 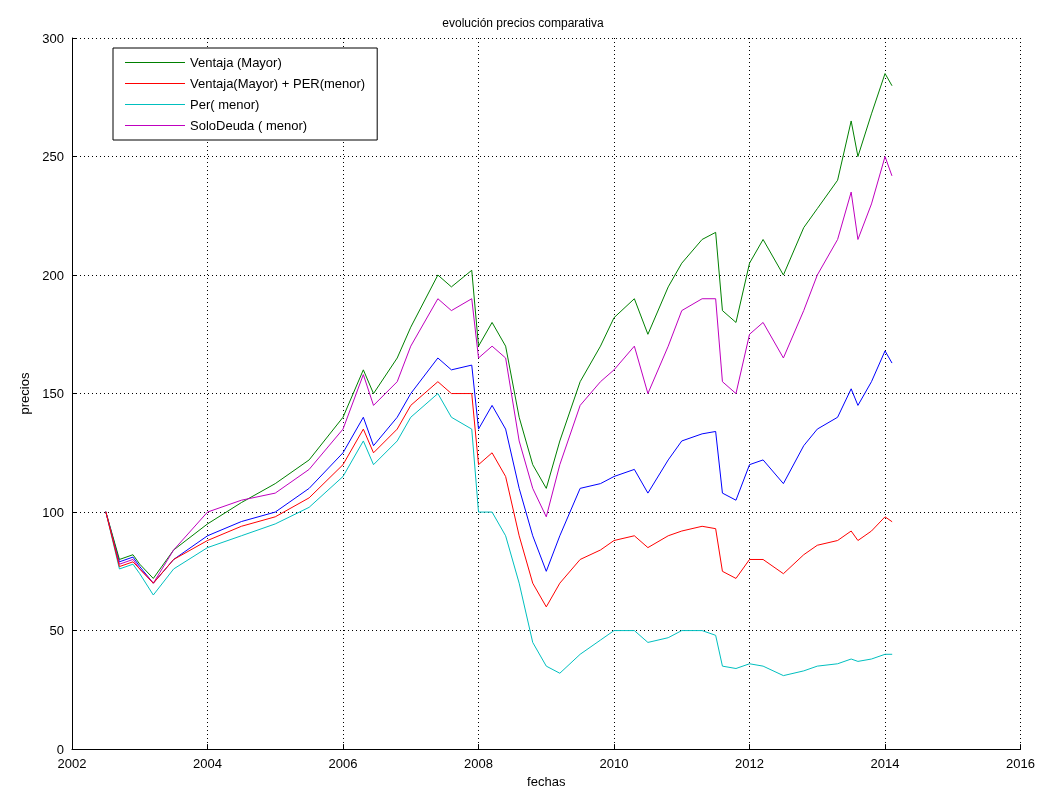 What do you see at coordinates (236, 62) in the screenshot?
I see `legend-label: Ventaja (Mayor)` at bounding box center [236, 62].